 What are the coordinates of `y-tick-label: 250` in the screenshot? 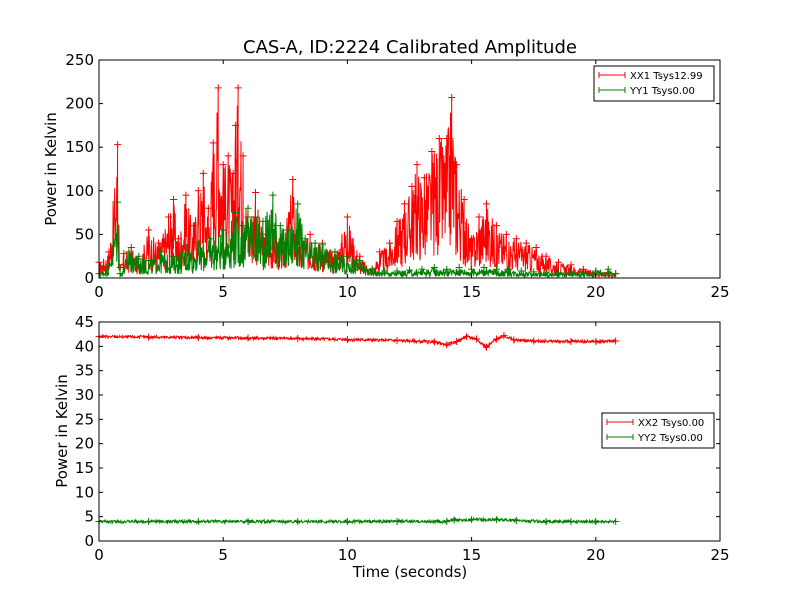 It's located at (79, 60).